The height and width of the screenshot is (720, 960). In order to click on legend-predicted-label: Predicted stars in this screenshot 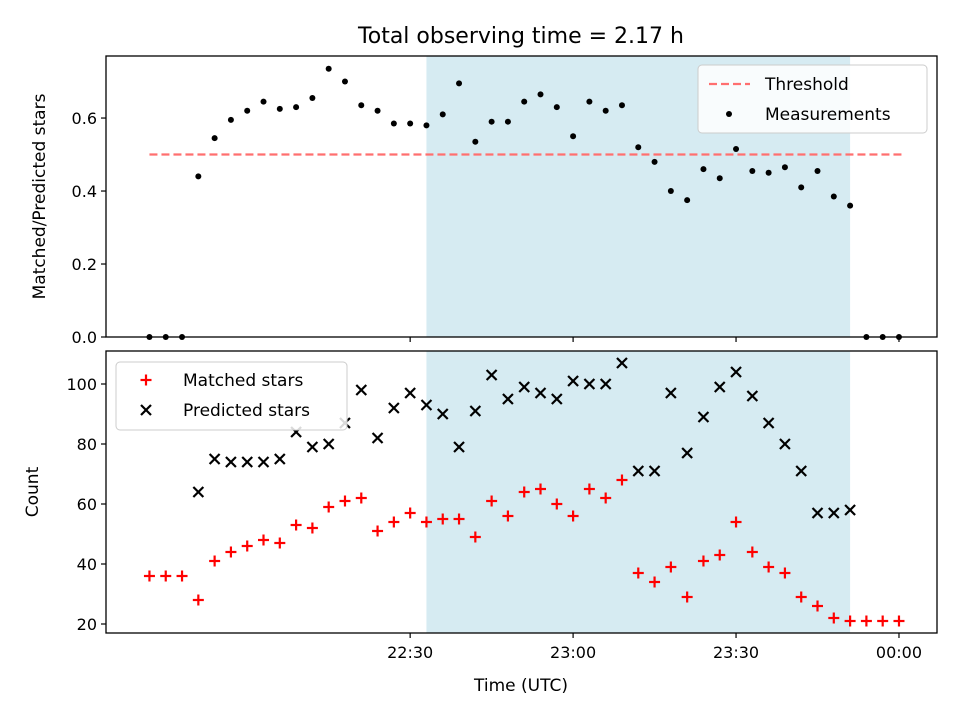, I will do `click(246, 411)`.